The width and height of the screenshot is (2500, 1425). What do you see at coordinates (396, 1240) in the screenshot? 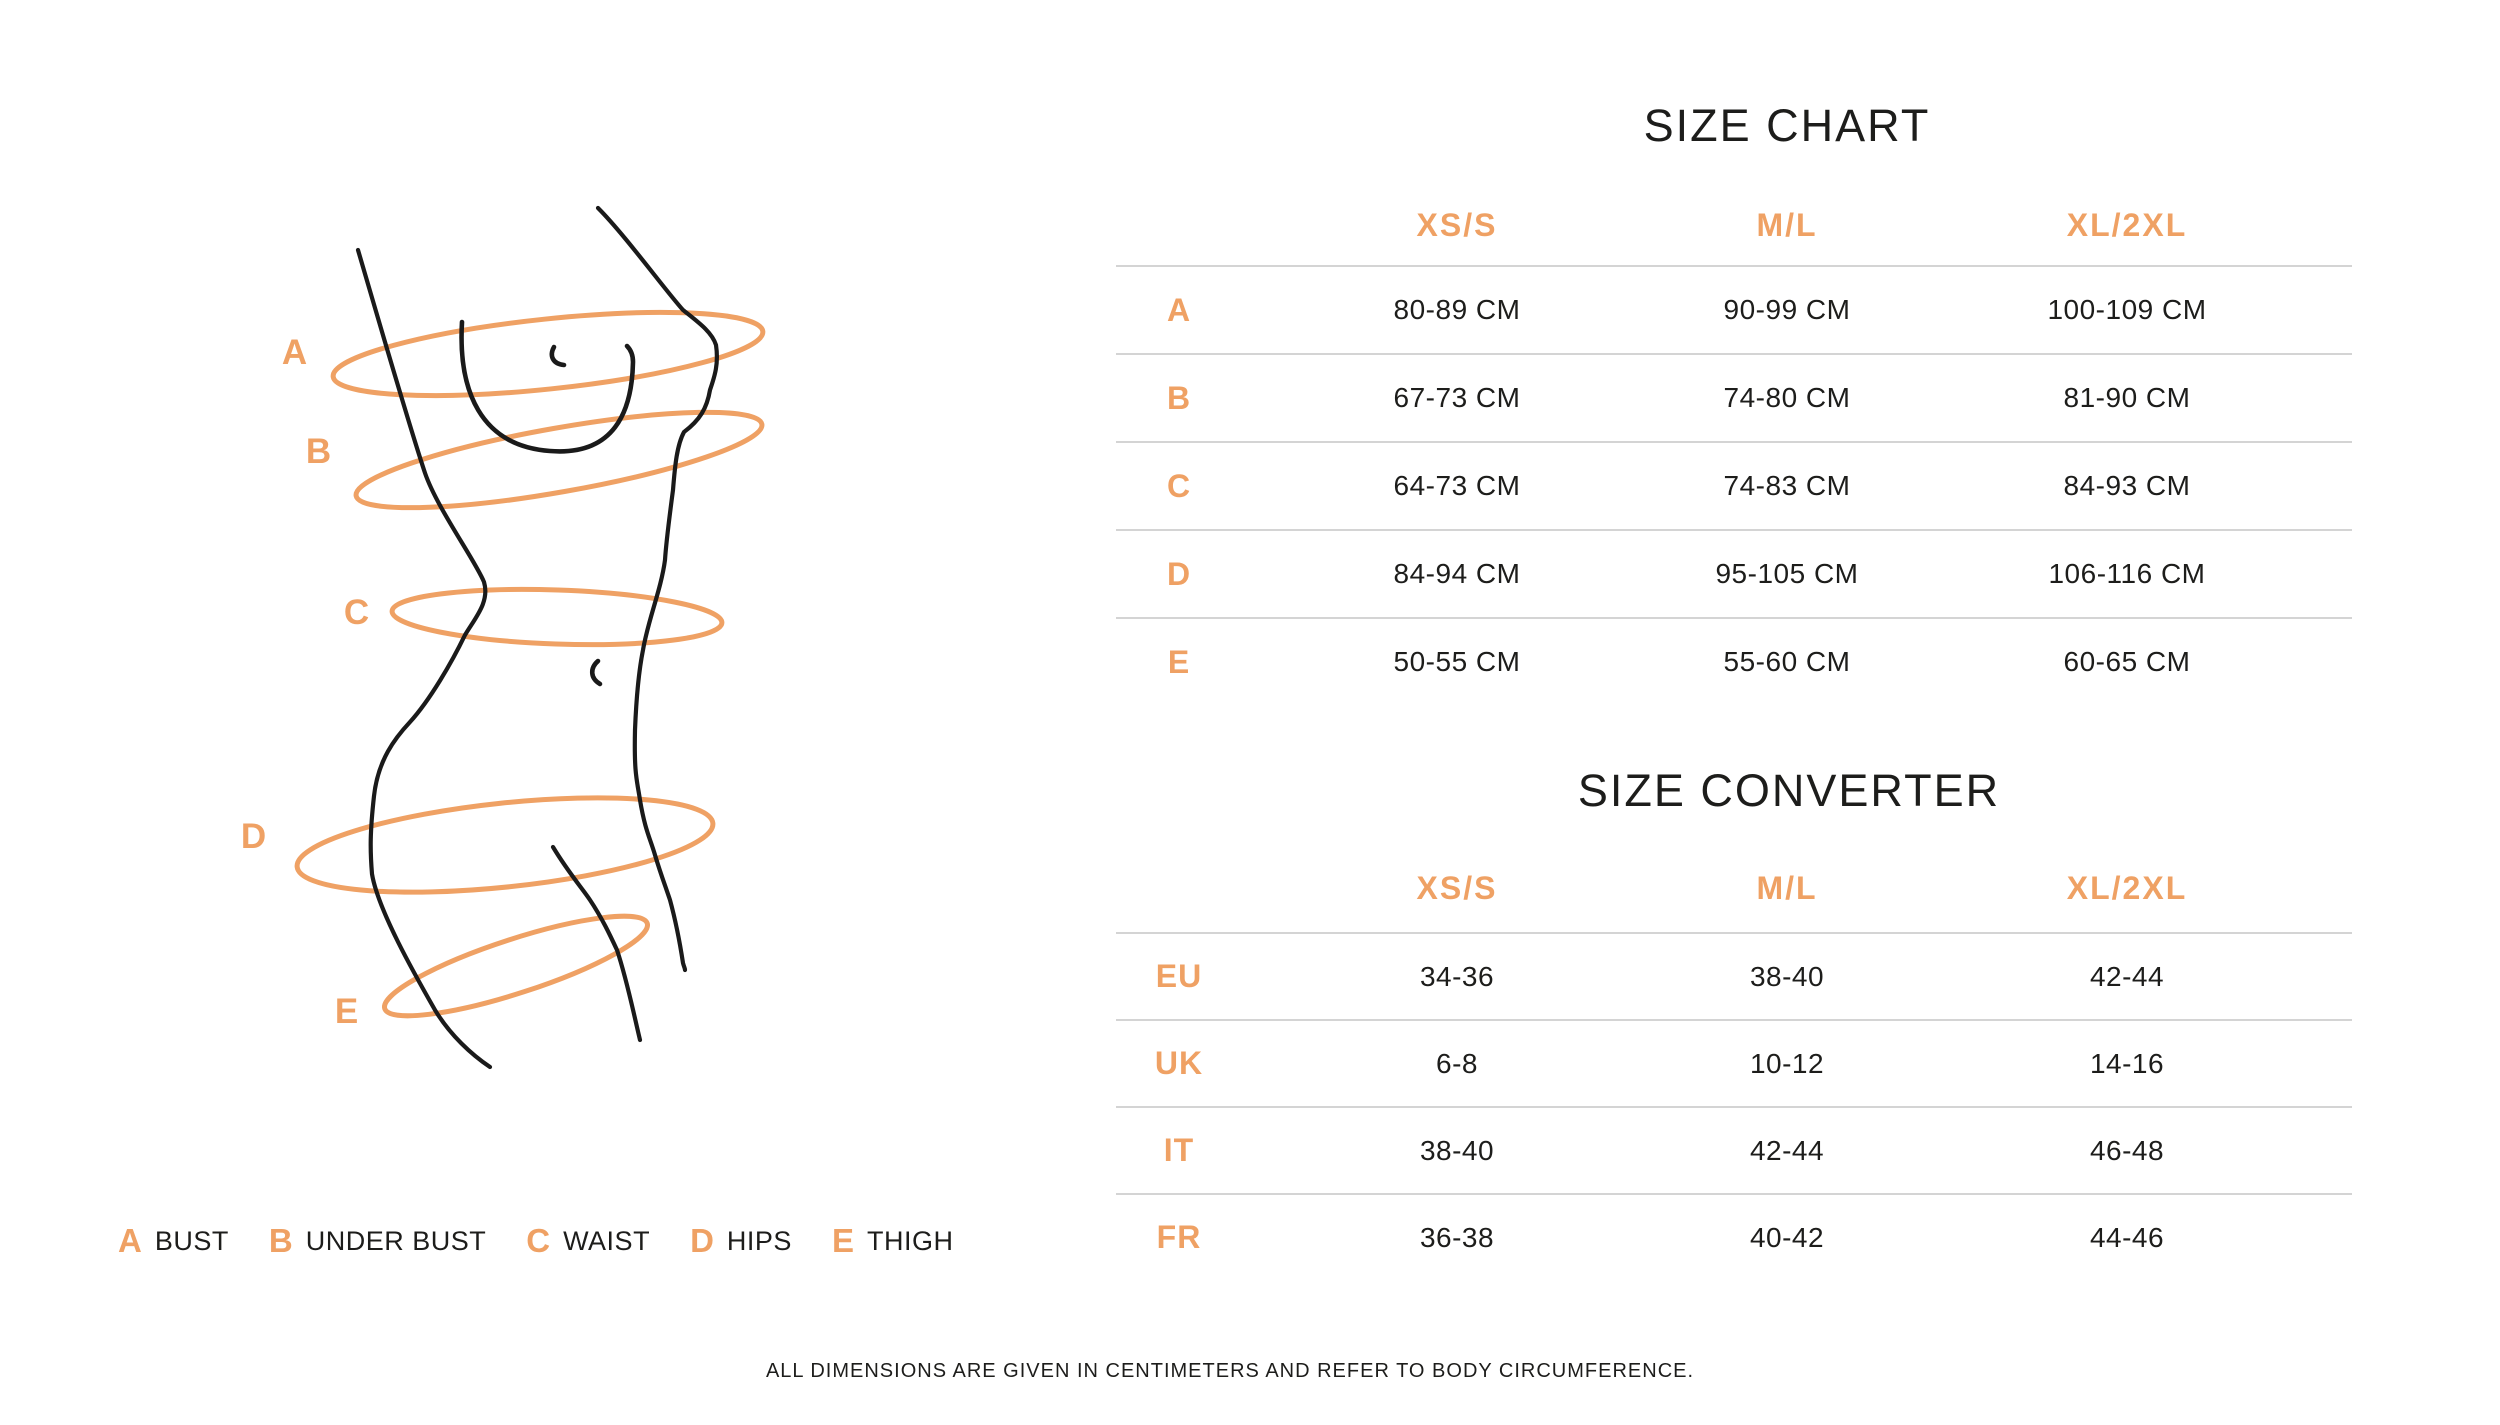
I see `legend-label: UNDER BUST` at bounding box center [396, 1240].